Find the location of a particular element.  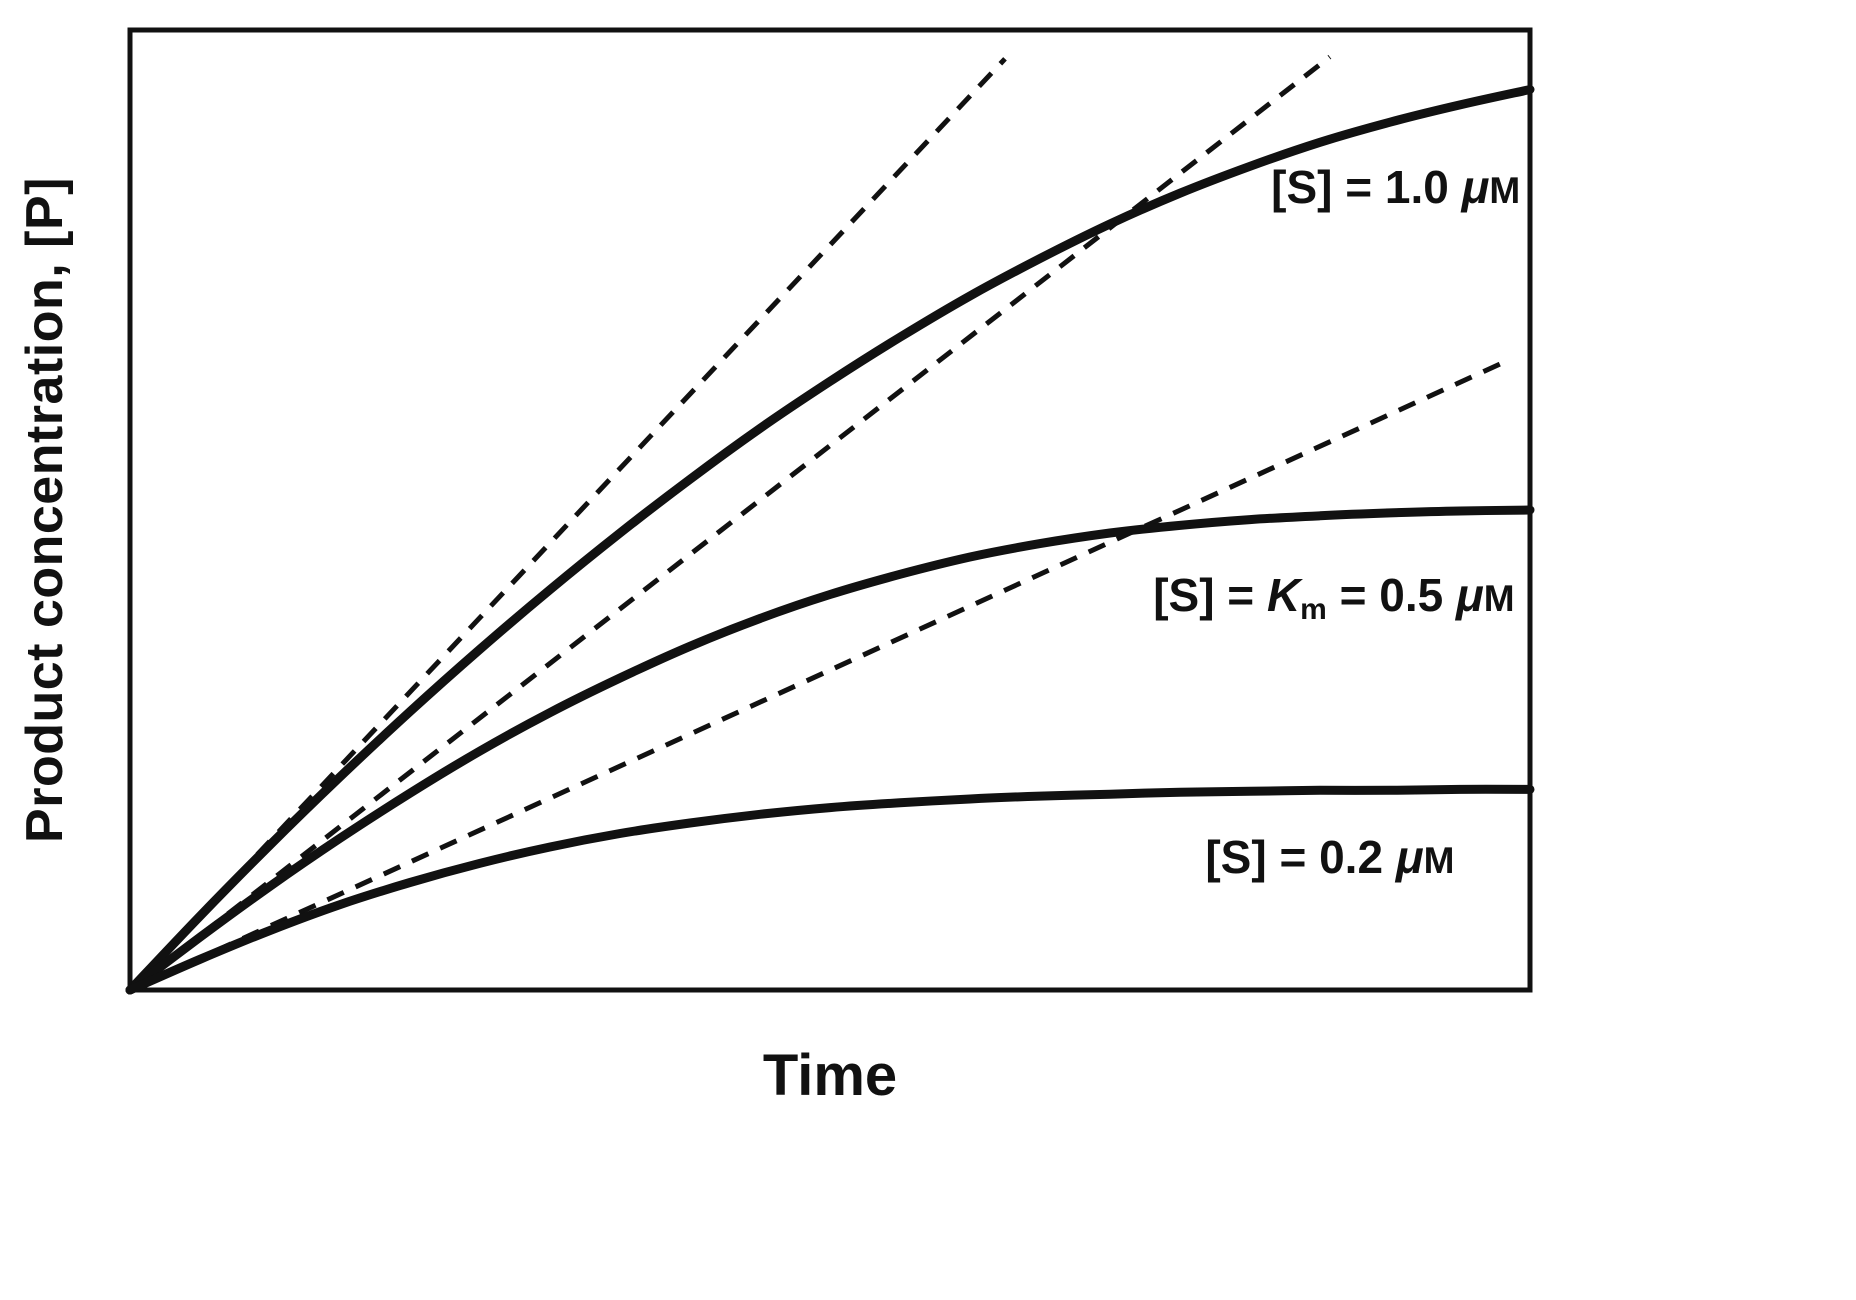

series-label-substrate-0.2-uM: [S] = 0.2 μM is located at coordinates (1329, 857).